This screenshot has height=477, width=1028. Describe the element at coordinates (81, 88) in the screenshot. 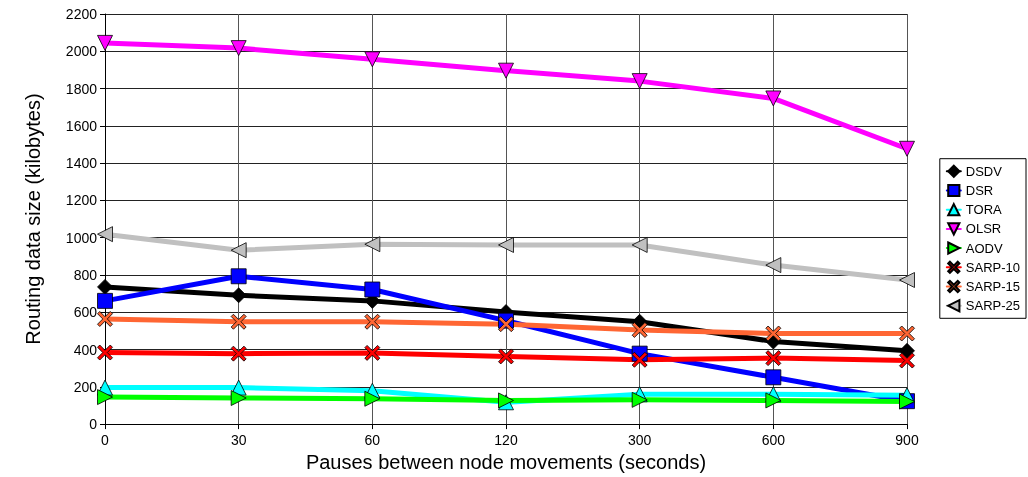

I see `y-tick-label: 1800` at that location.